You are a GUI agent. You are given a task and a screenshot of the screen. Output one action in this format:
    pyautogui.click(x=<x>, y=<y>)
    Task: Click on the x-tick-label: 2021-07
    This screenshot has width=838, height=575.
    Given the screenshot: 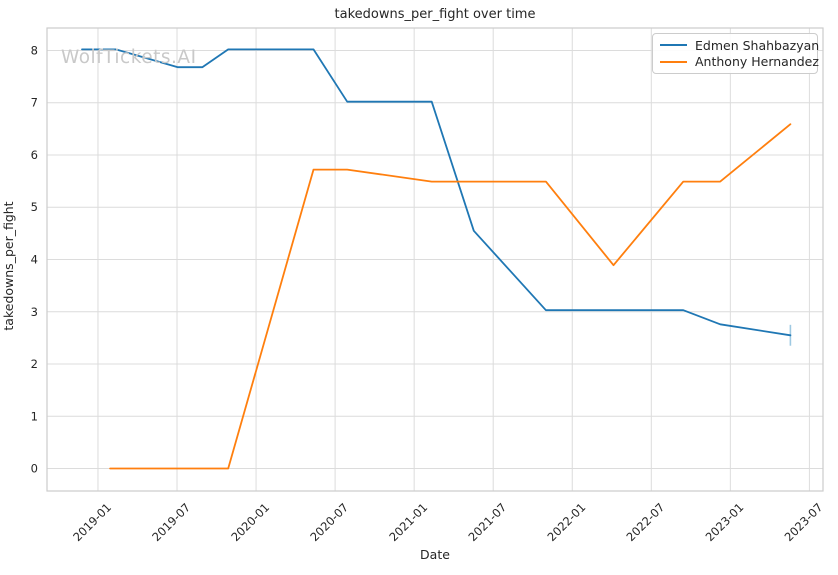 What is the action you would take?
    pyautogui.click(x=487, y=522)
    